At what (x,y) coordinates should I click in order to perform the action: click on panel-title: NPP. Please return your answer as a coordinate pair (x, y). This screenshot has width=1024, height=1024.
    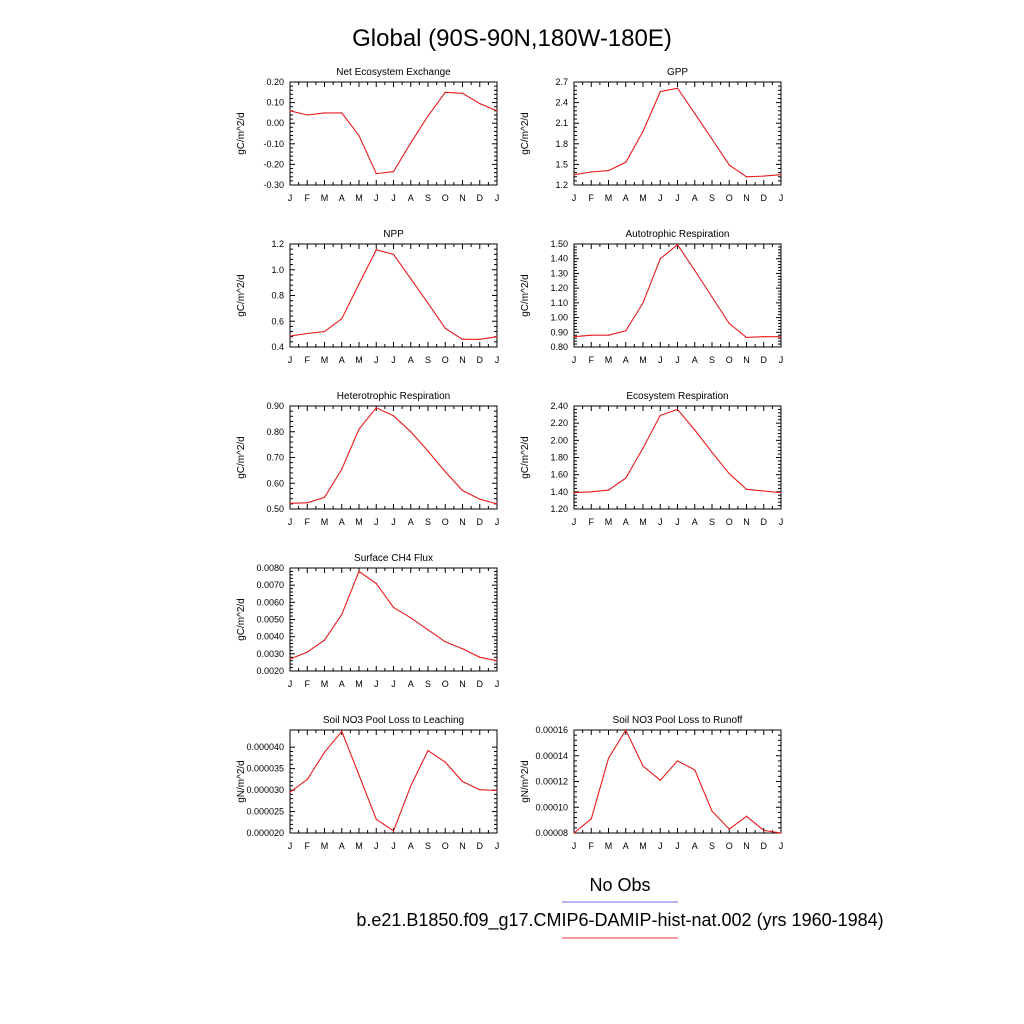
    Looking at the image, I should click on (393, 234).